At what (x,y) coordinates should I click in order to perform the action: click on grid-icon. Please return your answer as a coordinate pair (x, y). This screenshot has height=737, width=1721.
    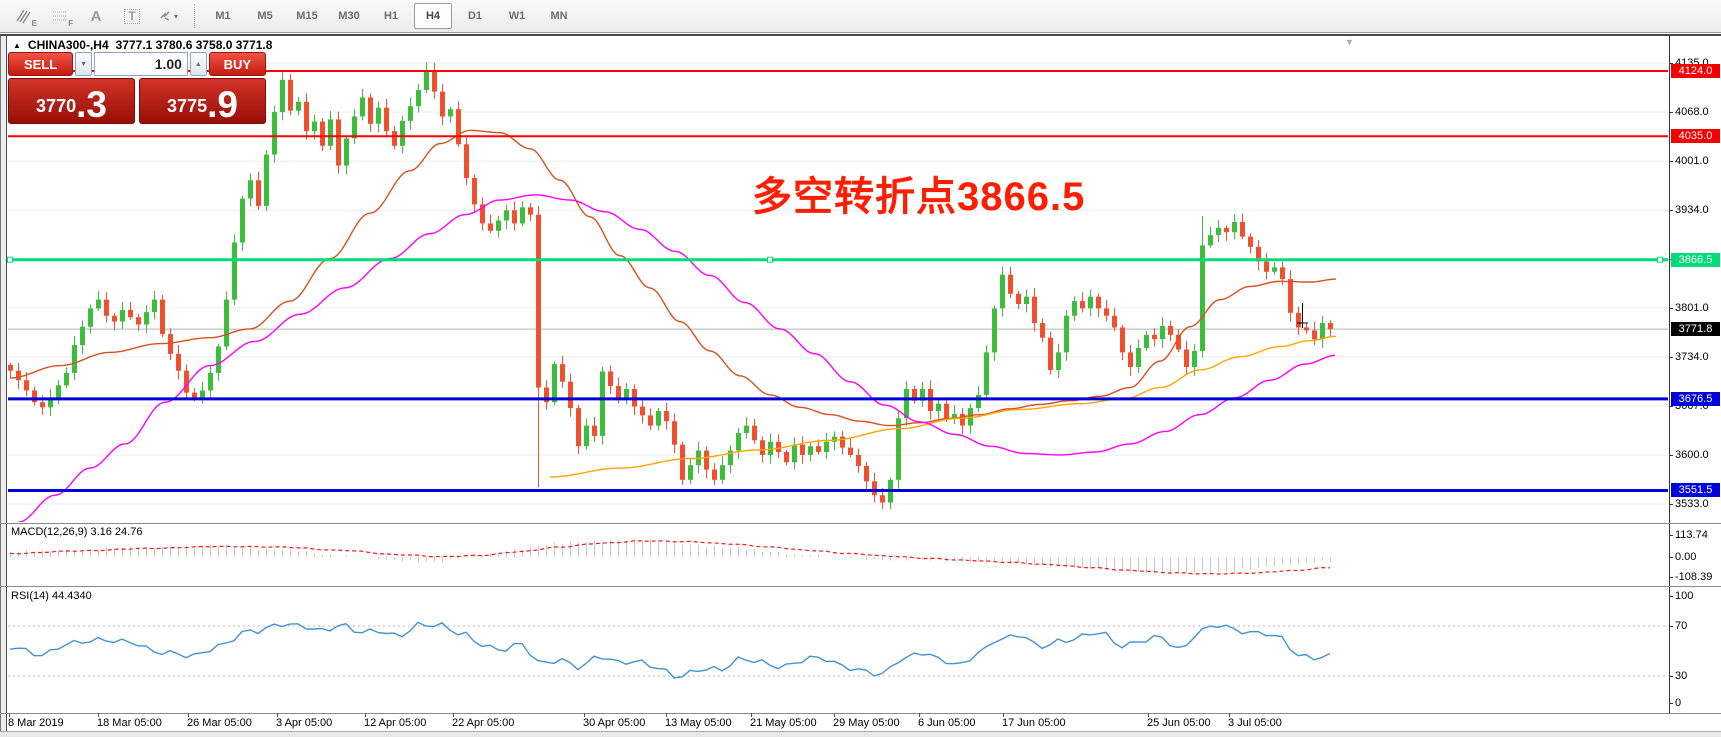
    Looking at the image, I should click on (59, 16).